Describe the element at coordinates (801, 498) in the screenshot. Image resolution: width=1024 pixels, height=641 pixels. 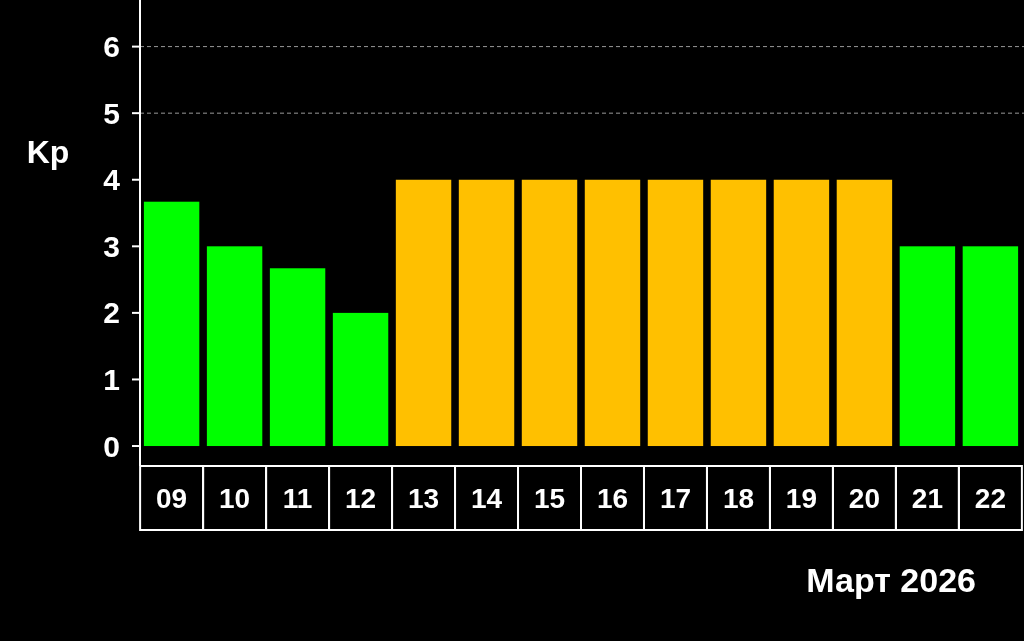
I see `x-tick-label: 19` at that location.